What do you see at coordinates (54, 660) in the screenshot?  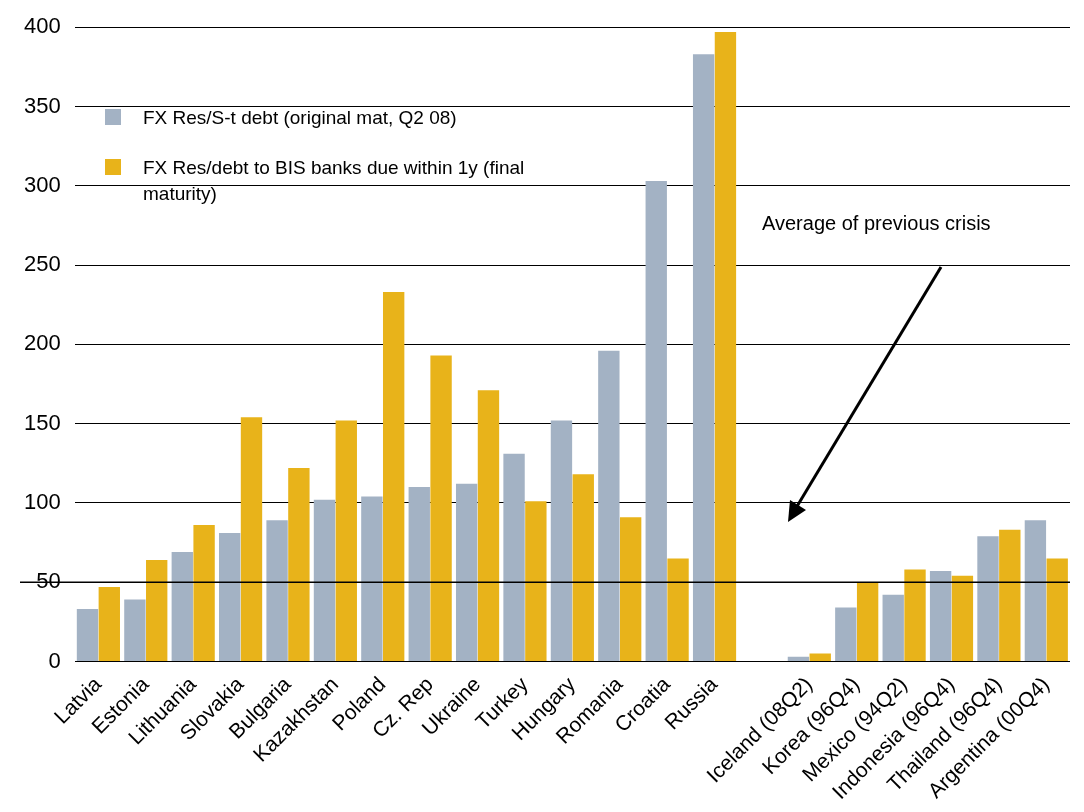 I see `y-tick-label: 0` at bounding box center [54, 660].